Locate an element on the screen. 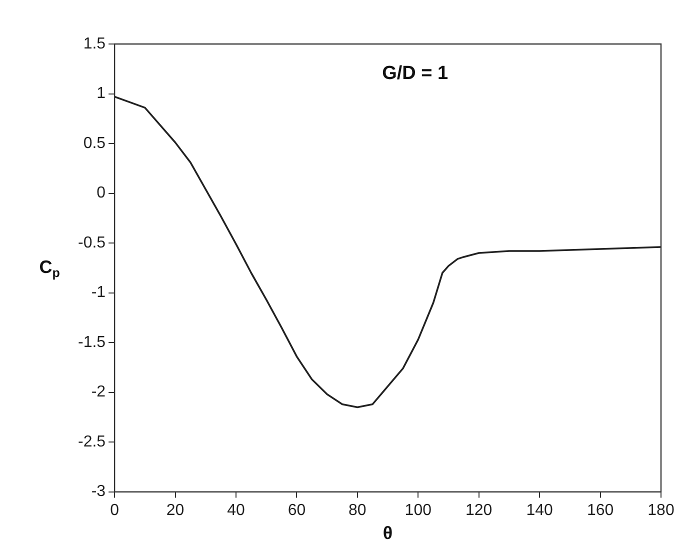 Image resolution: width=679 pixels, height=545 pixels. y-tick-label: -1 is located at coordinates (98, 293).